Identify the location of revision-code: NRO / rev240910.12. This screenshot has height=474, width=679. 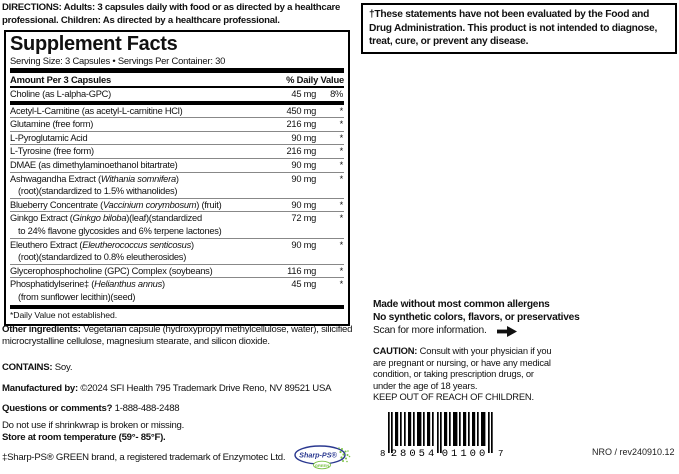
(633, 452).